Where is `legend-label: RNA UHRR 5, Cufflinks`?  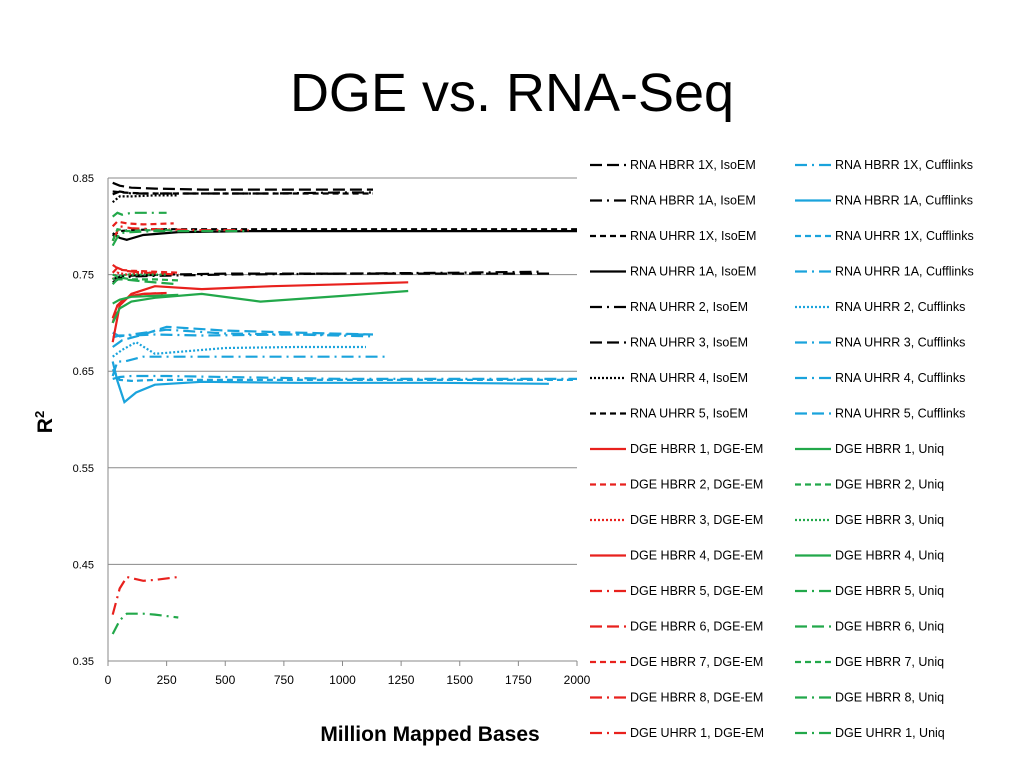
legend-label: RNA UHRR 5, Cufflinks is located at coordinates (900, 414).